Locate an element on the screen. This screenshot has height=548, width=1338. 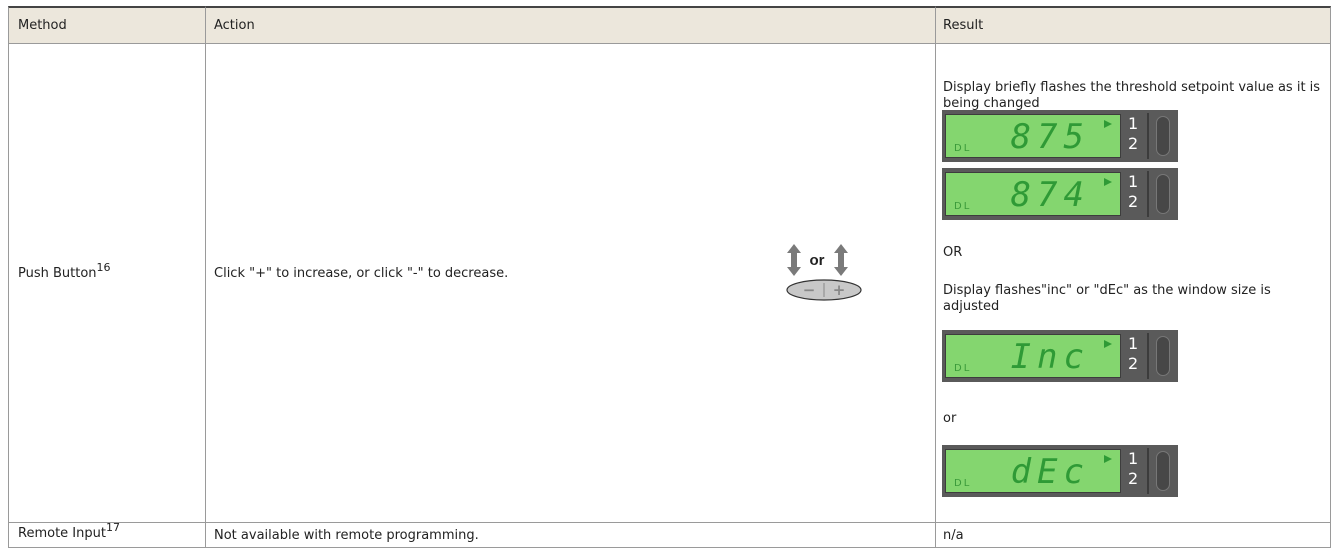
lcd-screen: DL dEc is located at coordinates (1033, 471).